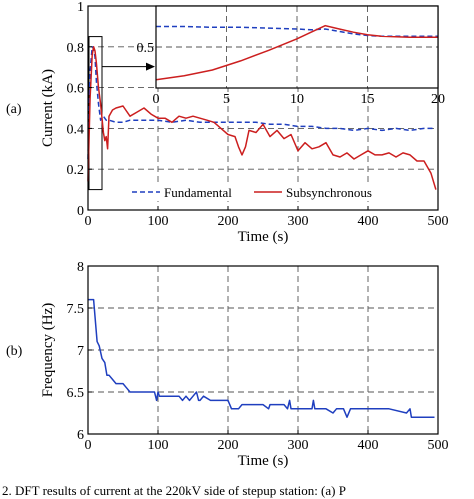  I want to click on panel-a-y-axis-label: Current (kA), so click(48, 108).